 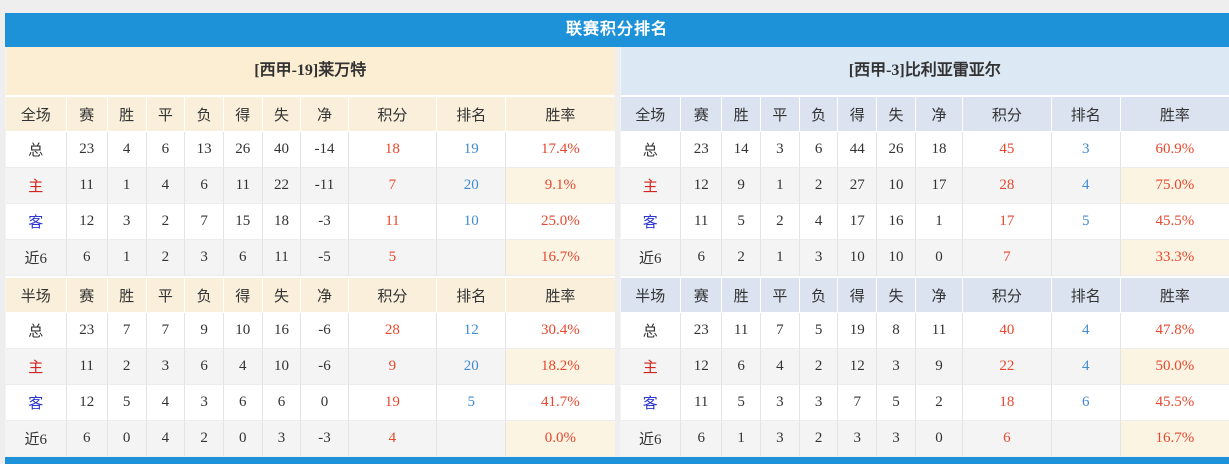 What do you see at coordinates (204, 150) in the screenshot?
I see `stat-cell: 13` at bounding box center [204, 150].